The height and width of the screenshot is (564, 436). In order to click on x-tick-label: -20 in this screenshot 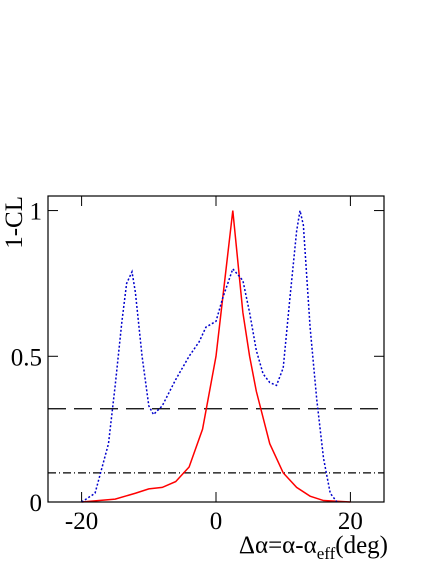, I will do `click(81, 521)`.